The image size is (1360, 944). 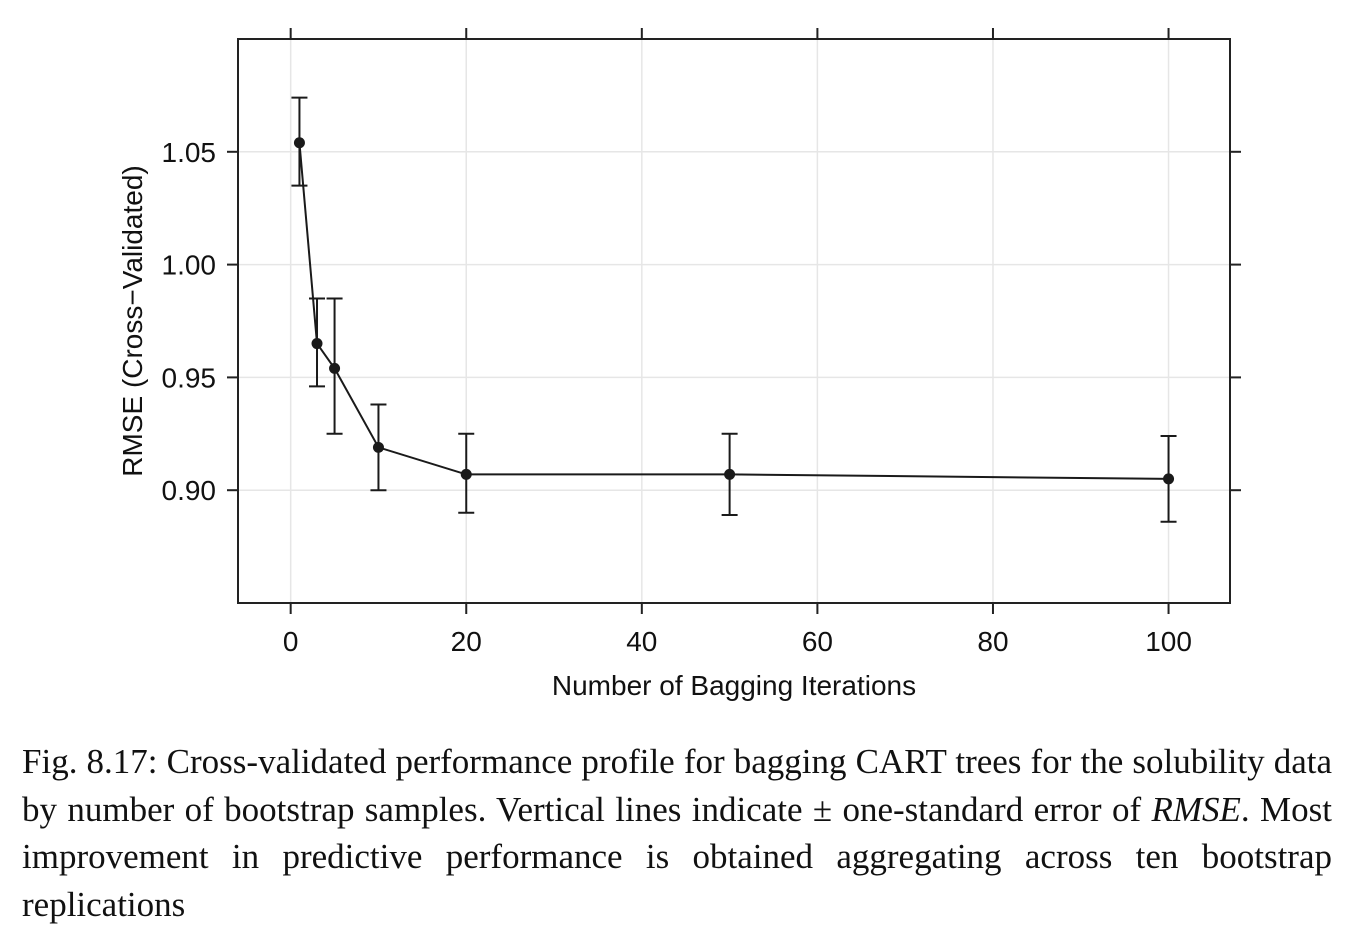 I want to click on y-tick-label: 1.05, so click(x=189, y=152).